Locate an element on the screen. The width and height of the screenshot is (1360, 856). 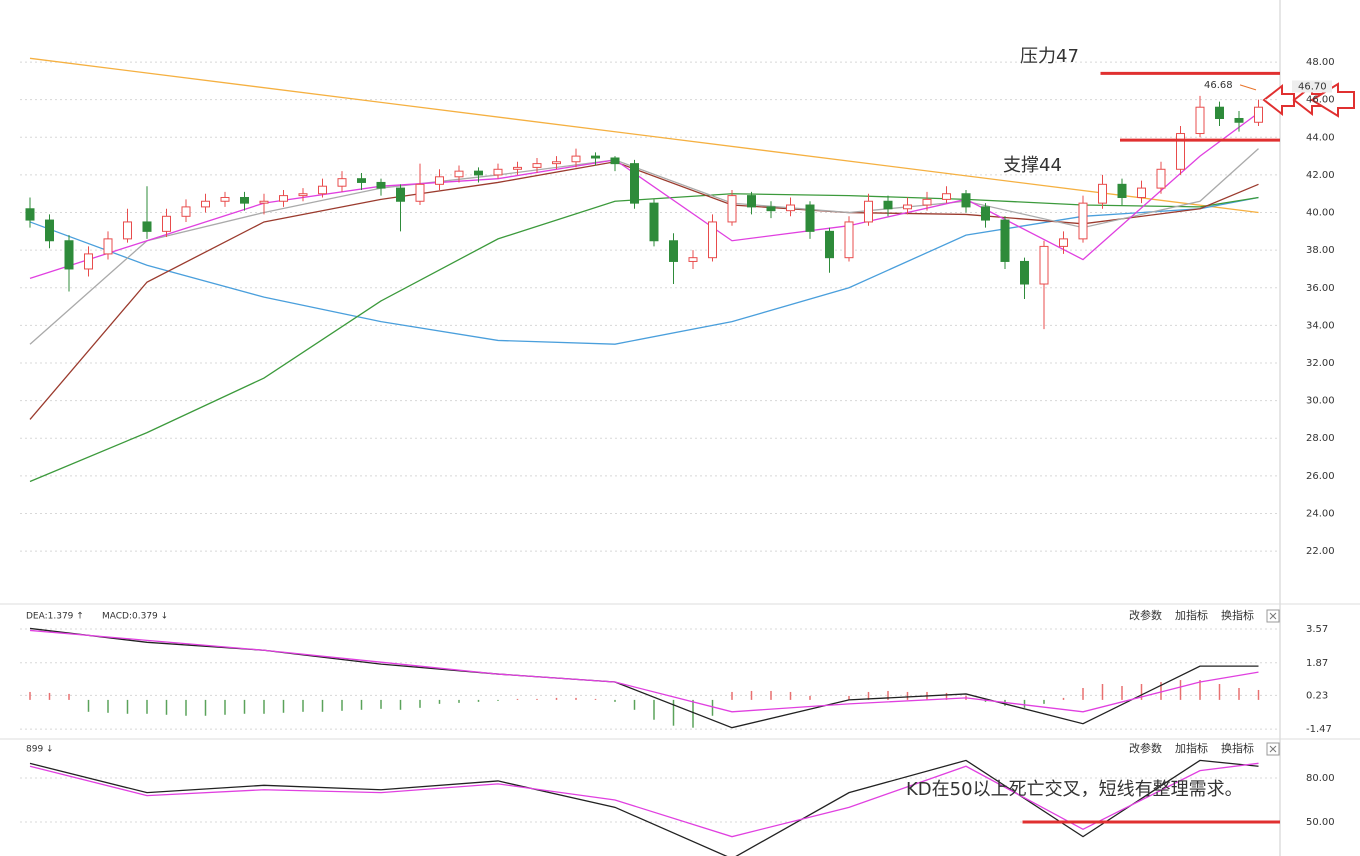
y-tick-label: 30.00 is located at coordinates (1320, 401).